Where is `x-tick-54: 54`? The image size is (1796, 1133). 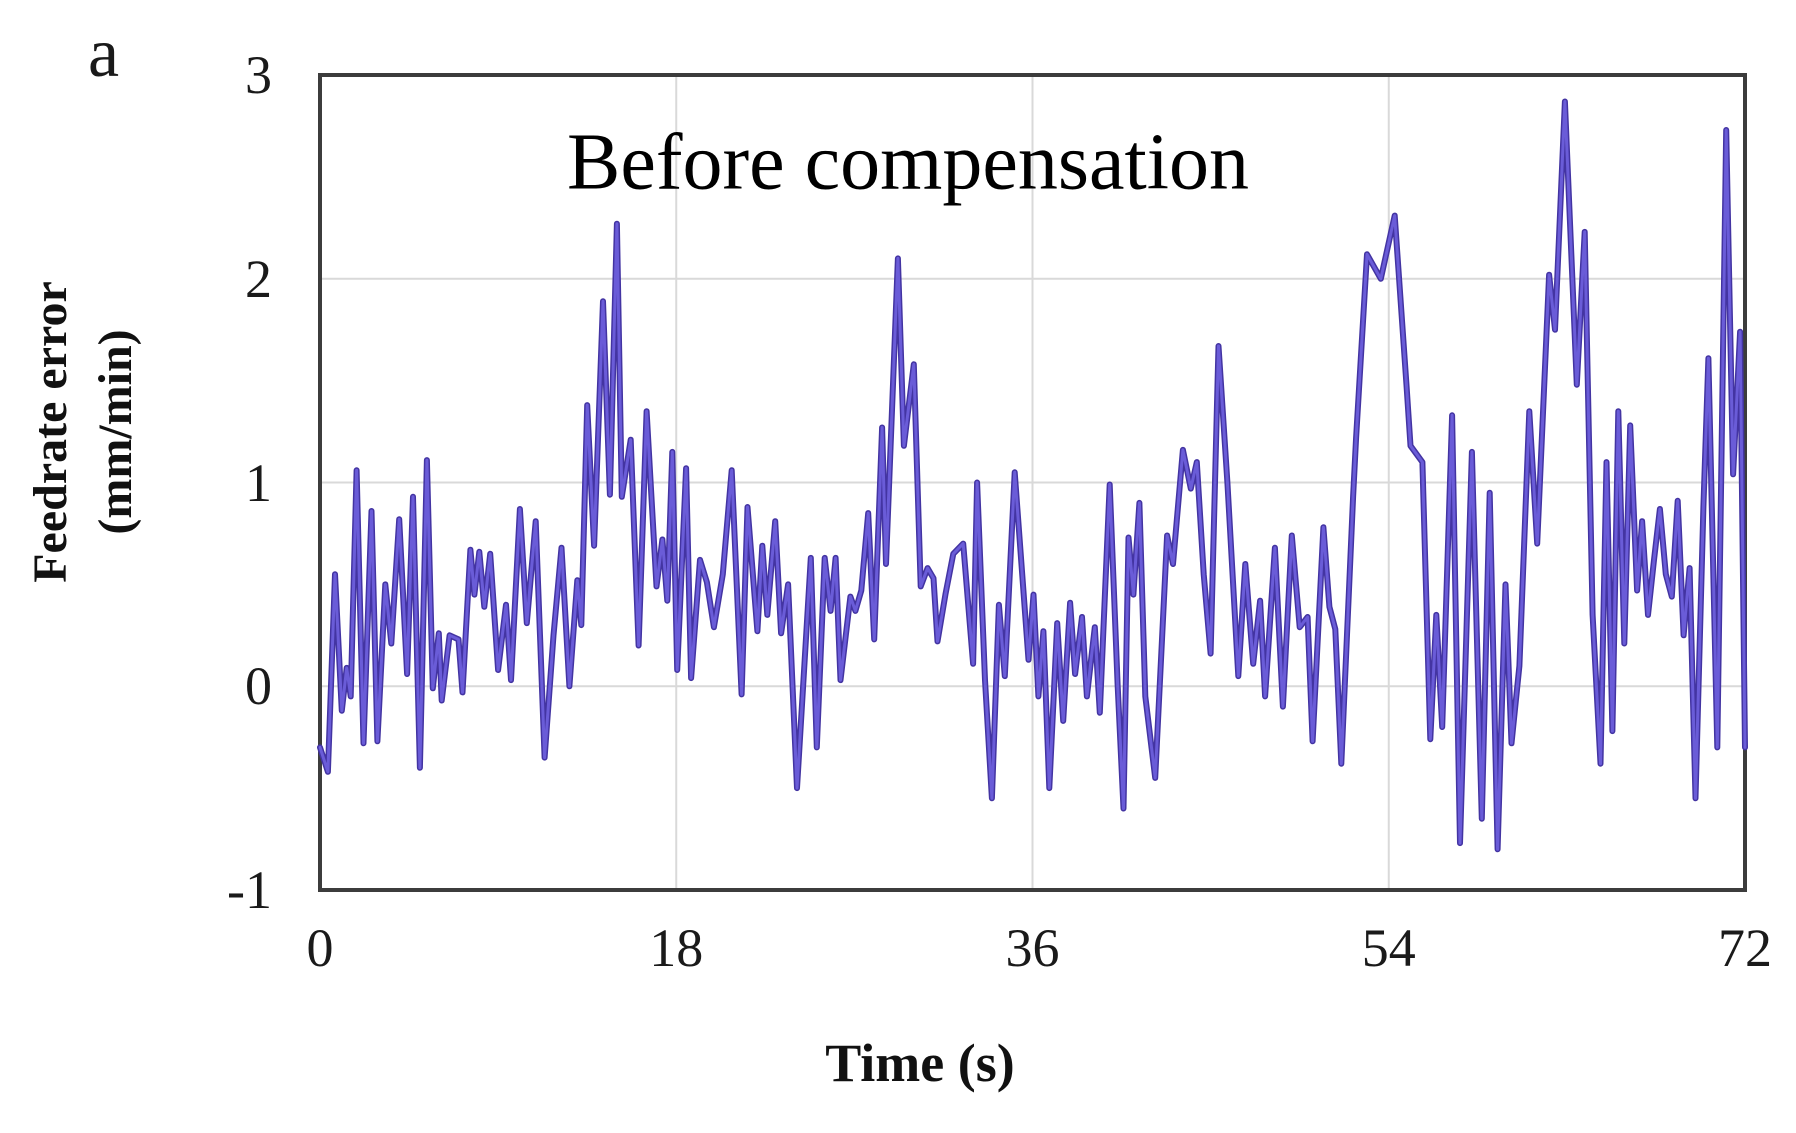
x-tick-54: 54 is located at coordinates (1388, 948).